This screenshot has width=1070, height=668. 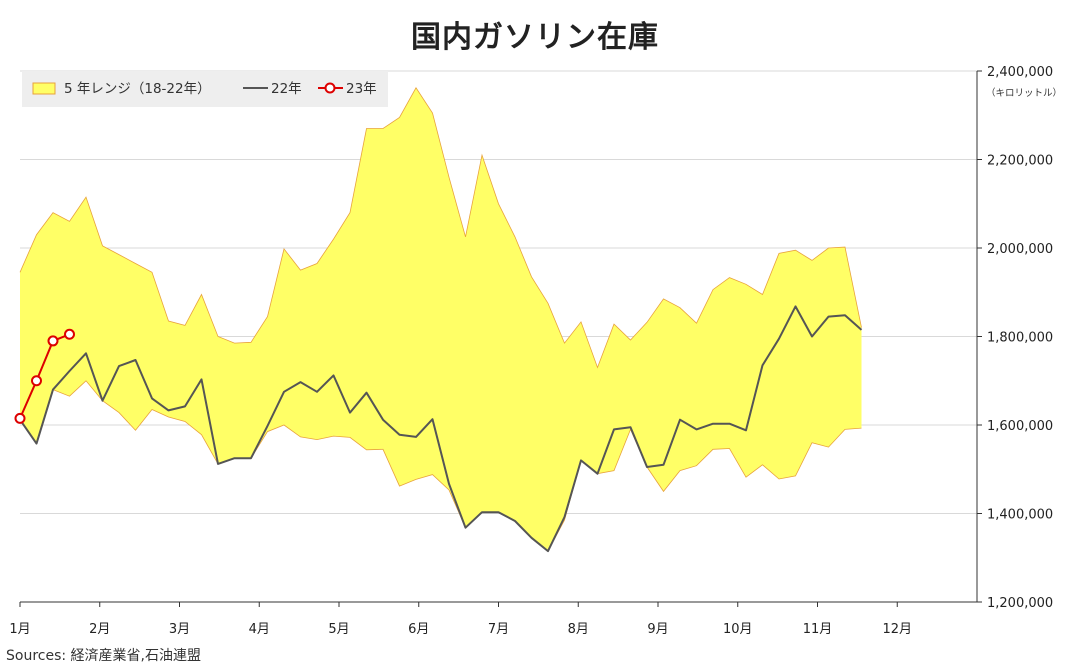 What do you see at coordinates (1020, 72) in the screenshot?
I see `y-tick-label: 2,400,000` at bounding box center [1020, 72].